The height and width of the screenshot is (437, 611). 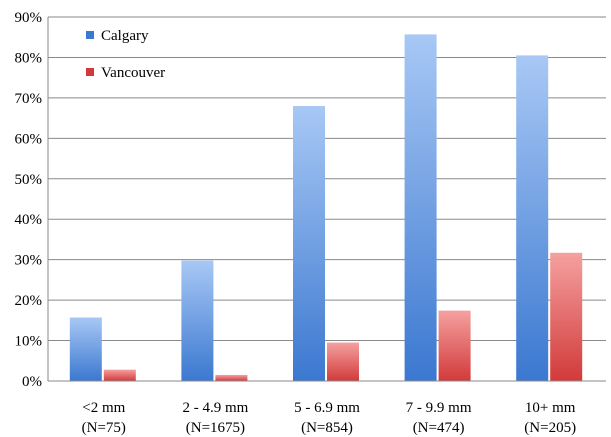 What do you see at coordinates (104, 428) in the screenshot?
I see `x-tick-label: (N=75)` at bounding box center [104, 428].